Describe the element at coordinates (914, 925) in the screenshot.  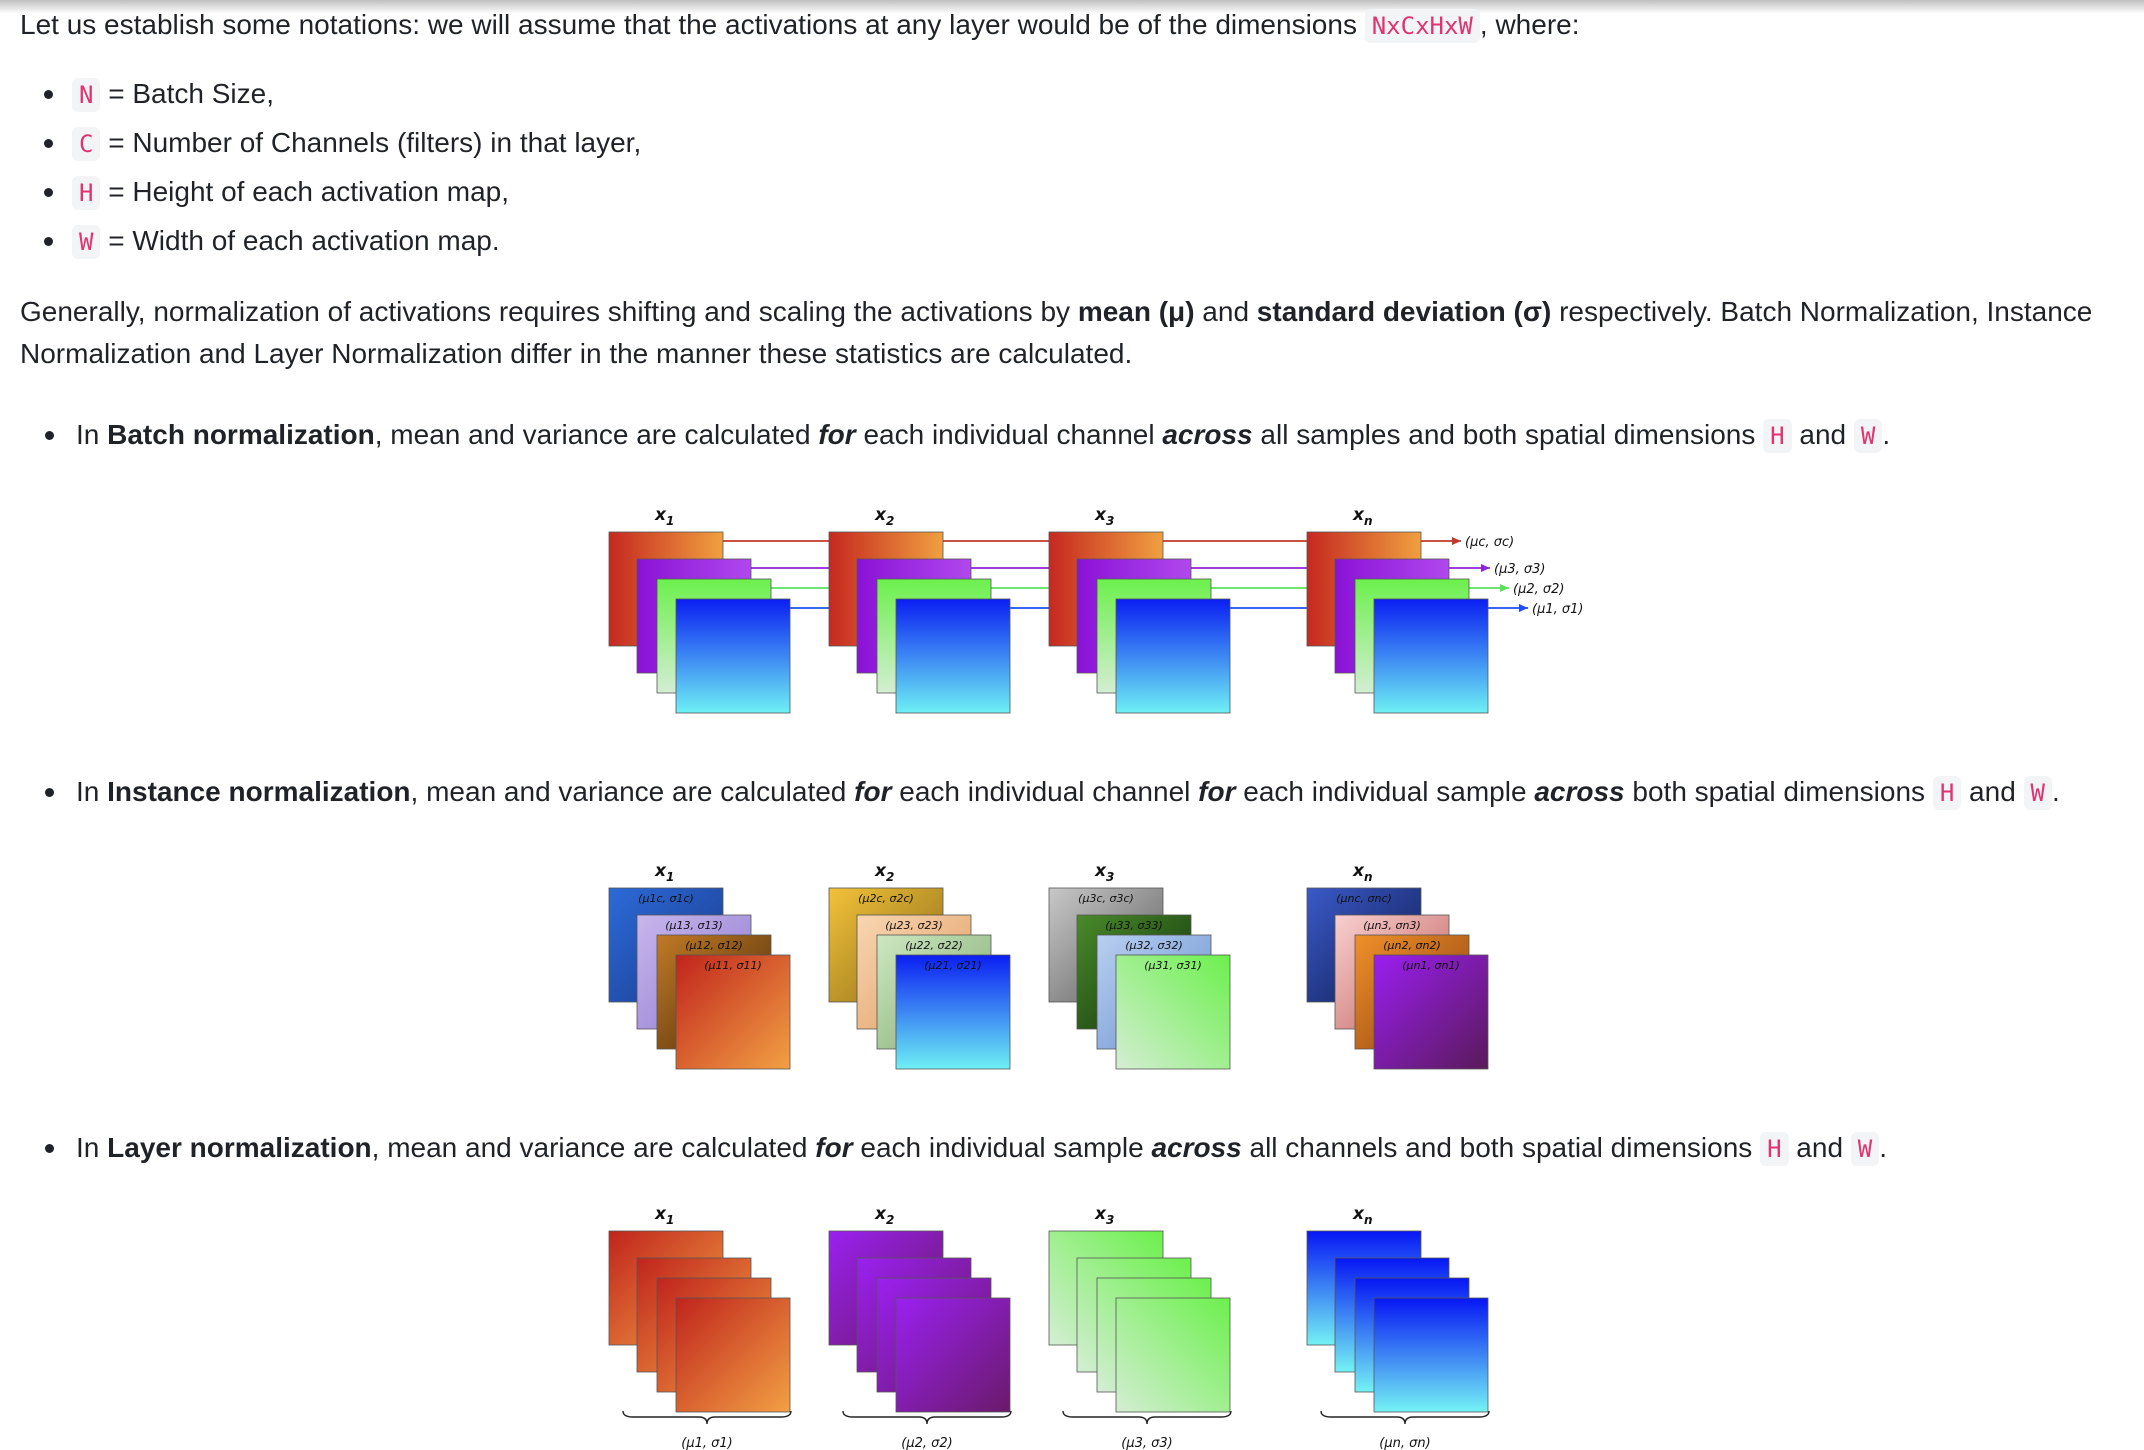
I see `stat-label: (μ23, σ23)` at that location.